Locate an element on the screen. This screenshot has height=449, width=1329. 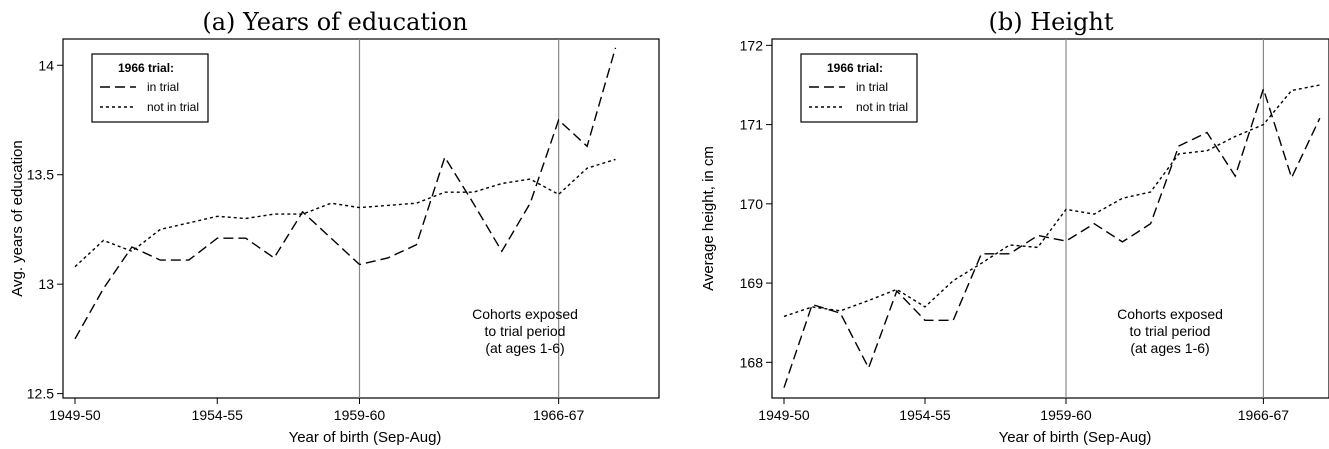
y-axis-label: Average height, in cm is located at coordinates (708, 218).